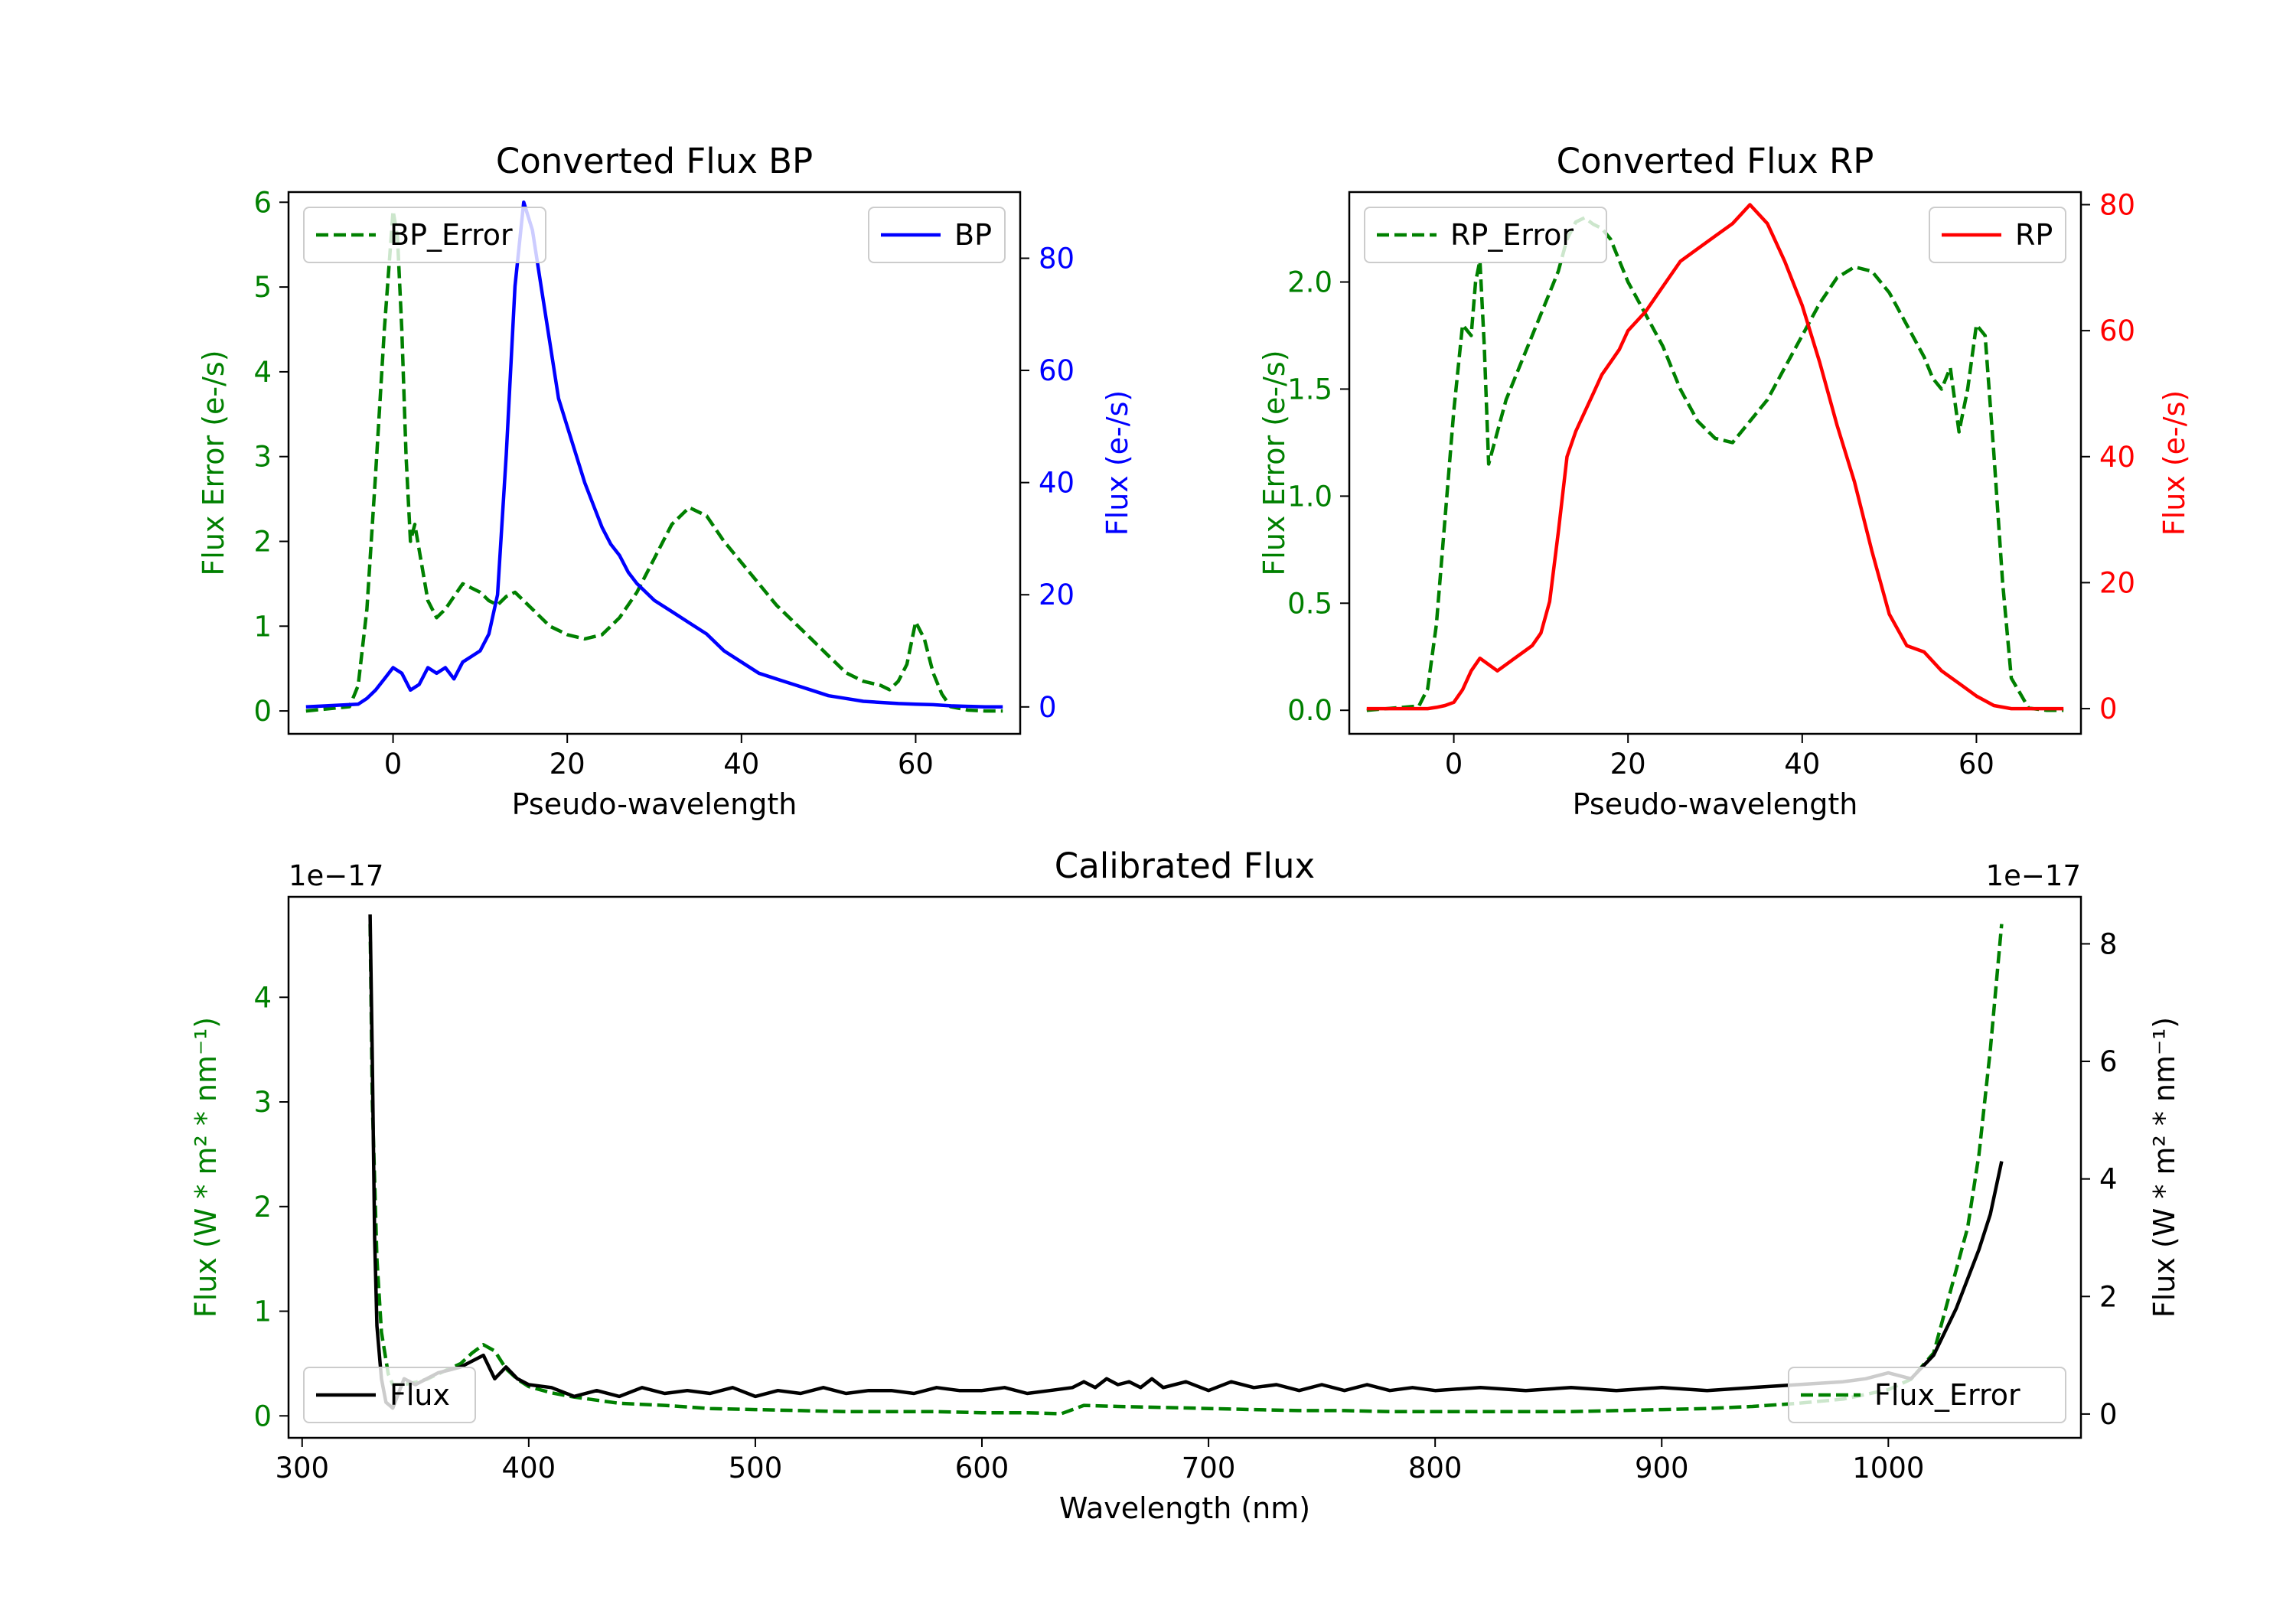  Describe the element at coordinates (529, 1469) in the screenshot. I see `calibrated-x-tick-label: 400` at that location.